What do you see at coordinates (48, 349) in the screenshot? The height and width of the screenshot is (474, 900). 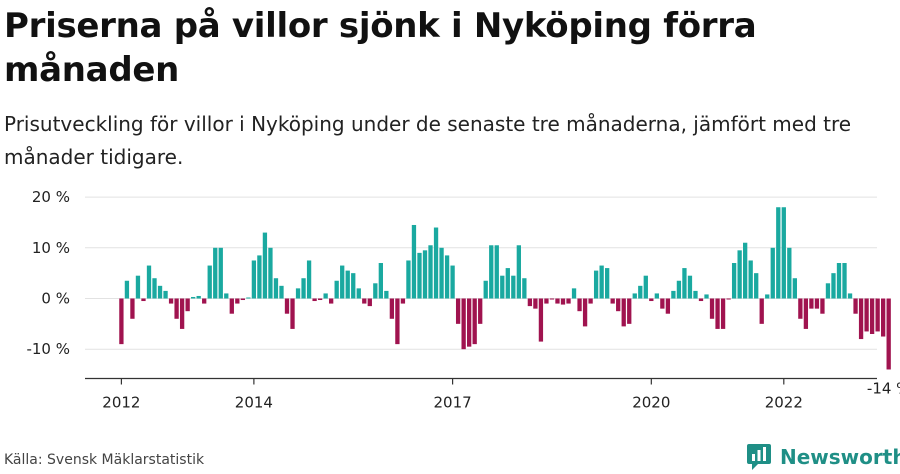 I see `y-tick-label: -10 %` at bounding box center [48, 349].